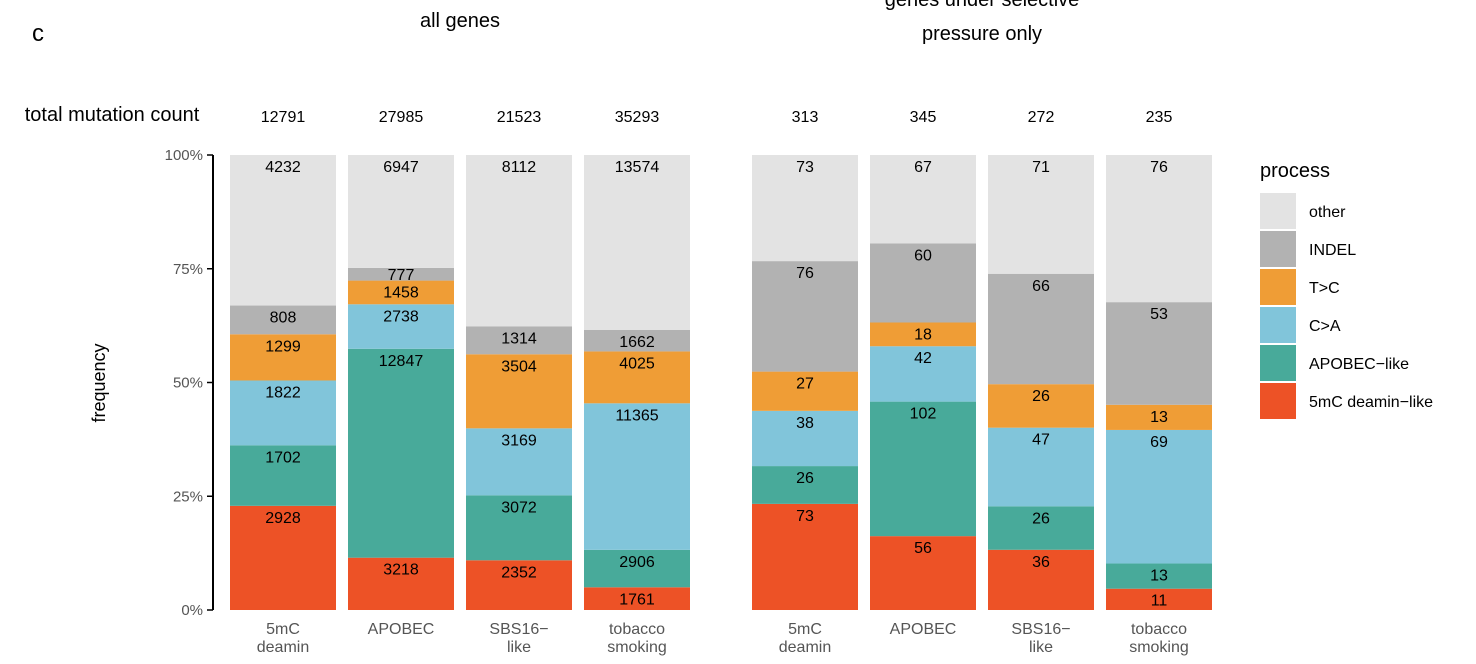 The image size is (1476, 664). Describe the element at coordinates (283, 167) in the screenshot. I see `data-label: 4232` at that location.